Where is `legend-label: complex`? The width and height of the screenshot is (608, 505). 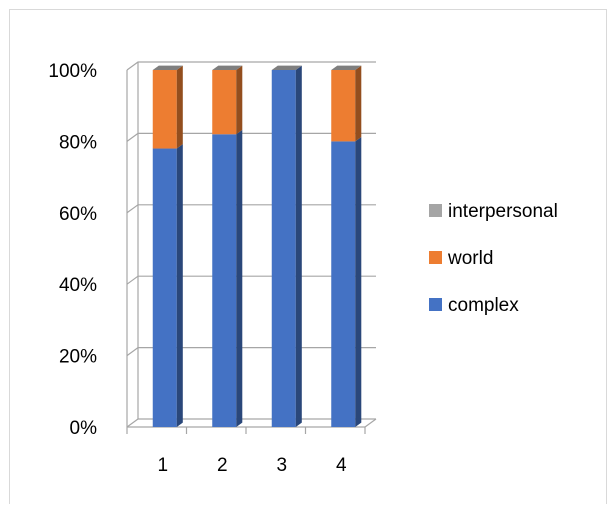
legend-label: complex is located at coordinates (483, 305).